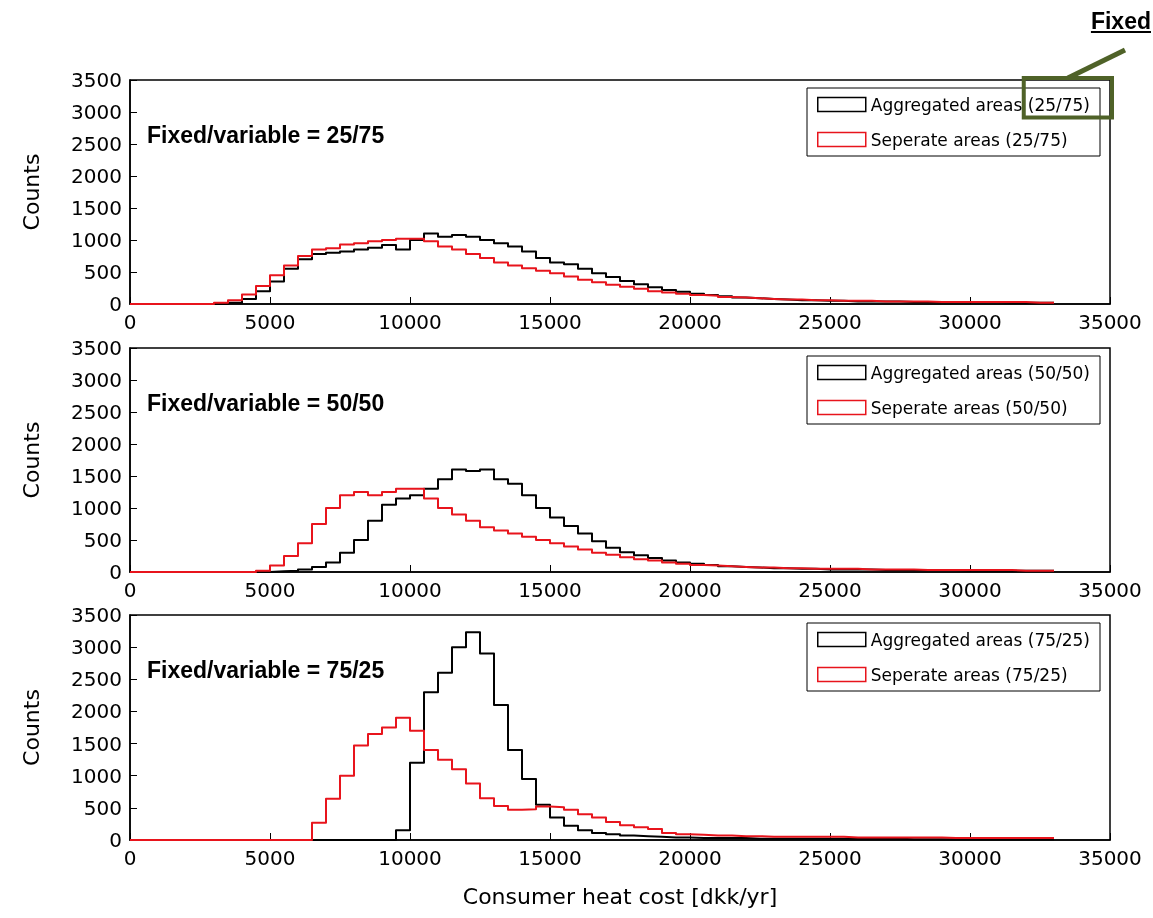  What do you see at coordinates (266, 670) in the screenshot?
I see `annotation: Fixed/variable = 75/25` at bounding box center [266, 670].